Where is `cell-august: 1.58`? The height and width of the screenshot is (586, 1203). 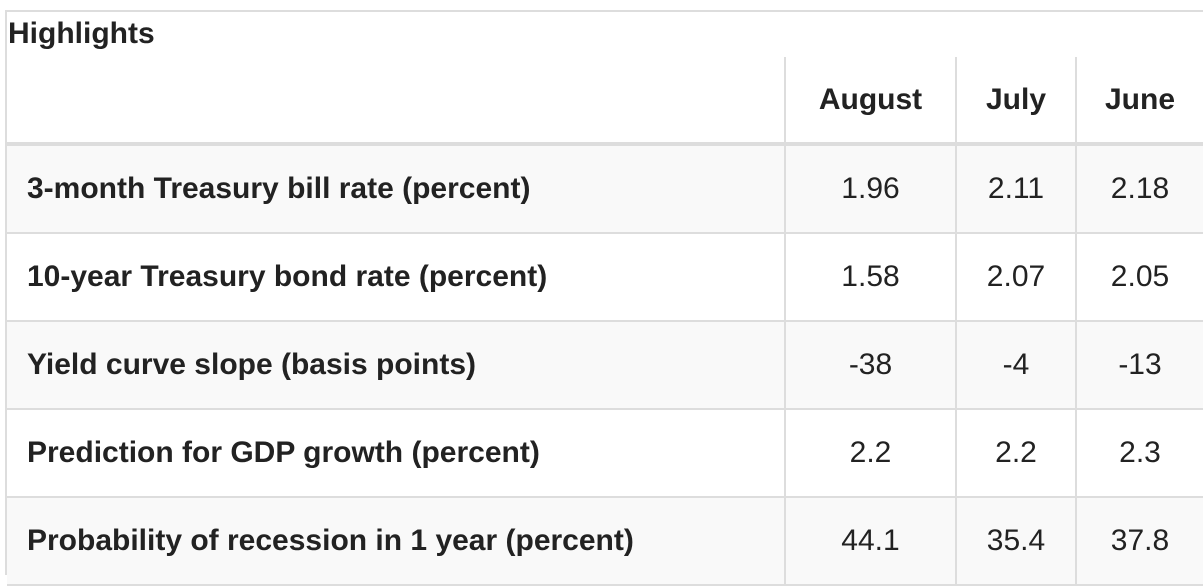
cell-august: 1.58 is located at coordinates (870, 277).